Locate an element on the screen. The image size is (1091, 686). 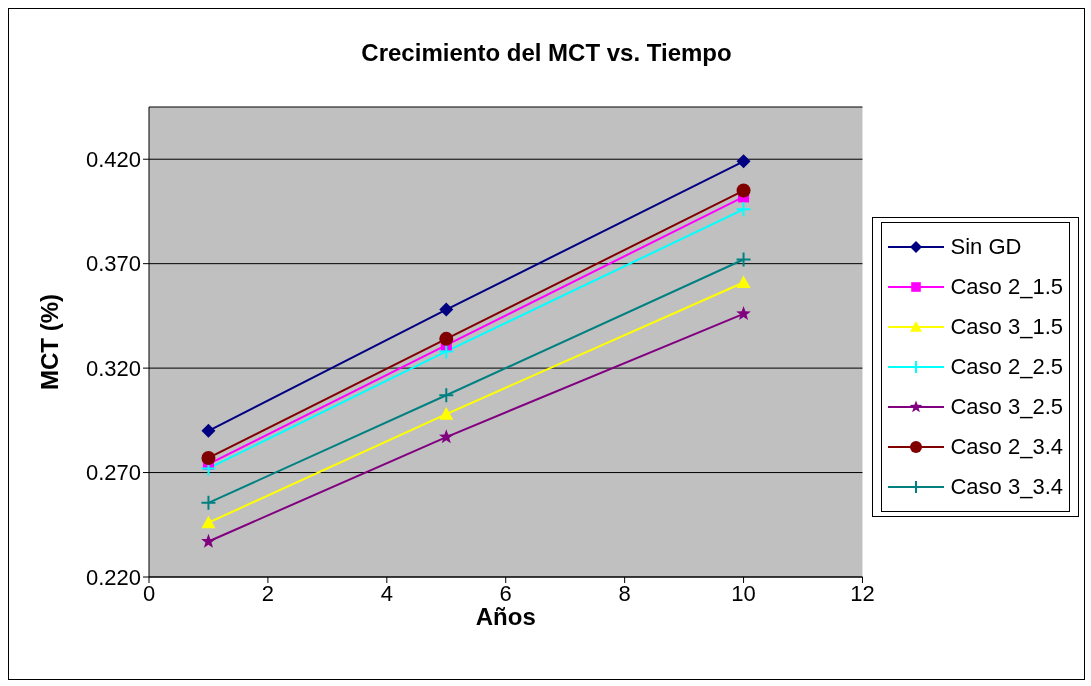
y-axis-title: MCT (%) is located at coordinates (49, 342).